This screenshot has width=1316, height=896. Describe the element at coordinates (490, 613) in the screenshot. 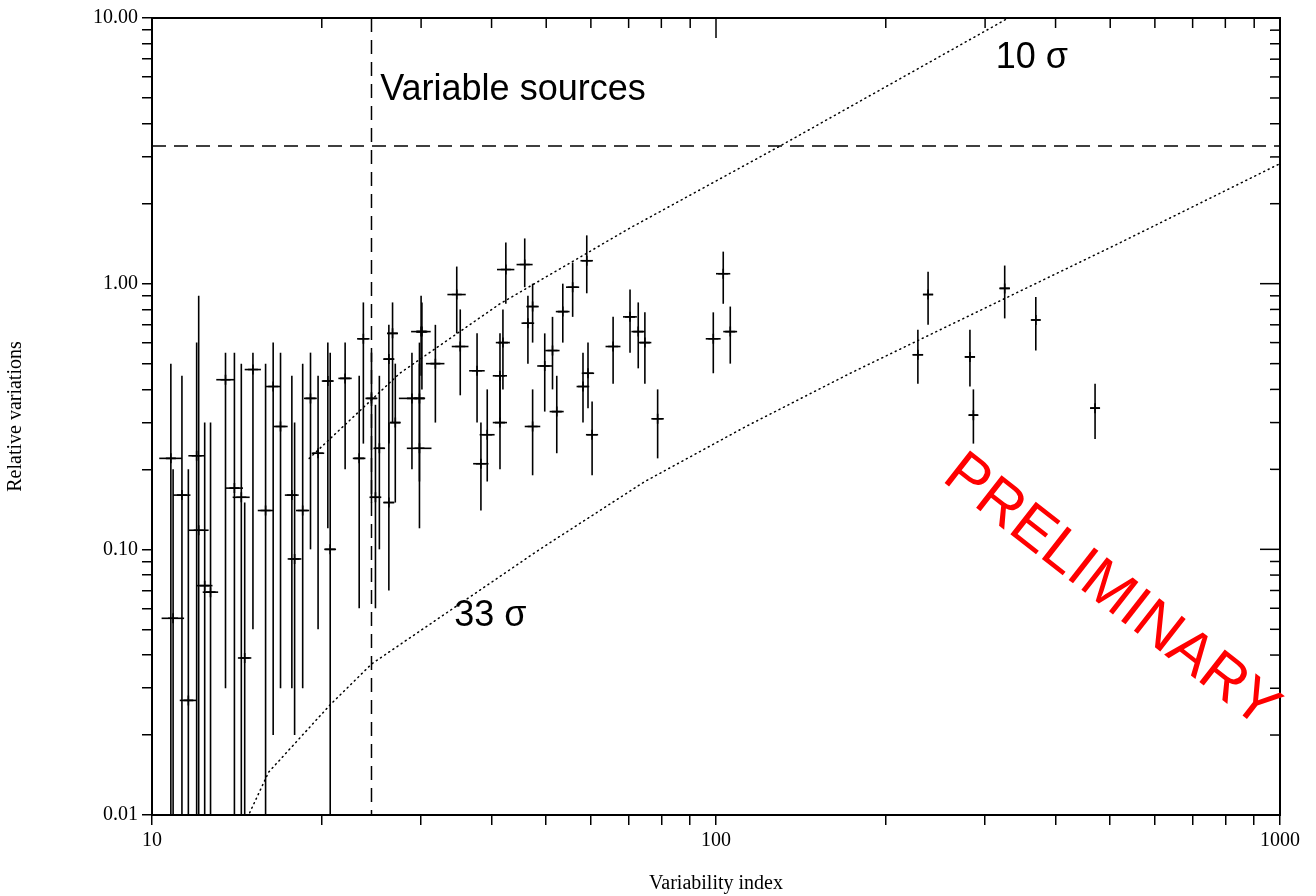

I see `annotation: 33 σ` at that location.